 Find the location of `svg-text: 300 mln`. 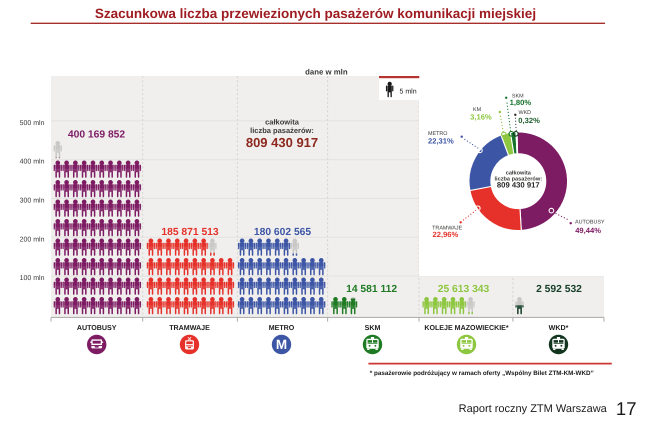

svg-text: 300 mln is located at coordinates (32, 201).